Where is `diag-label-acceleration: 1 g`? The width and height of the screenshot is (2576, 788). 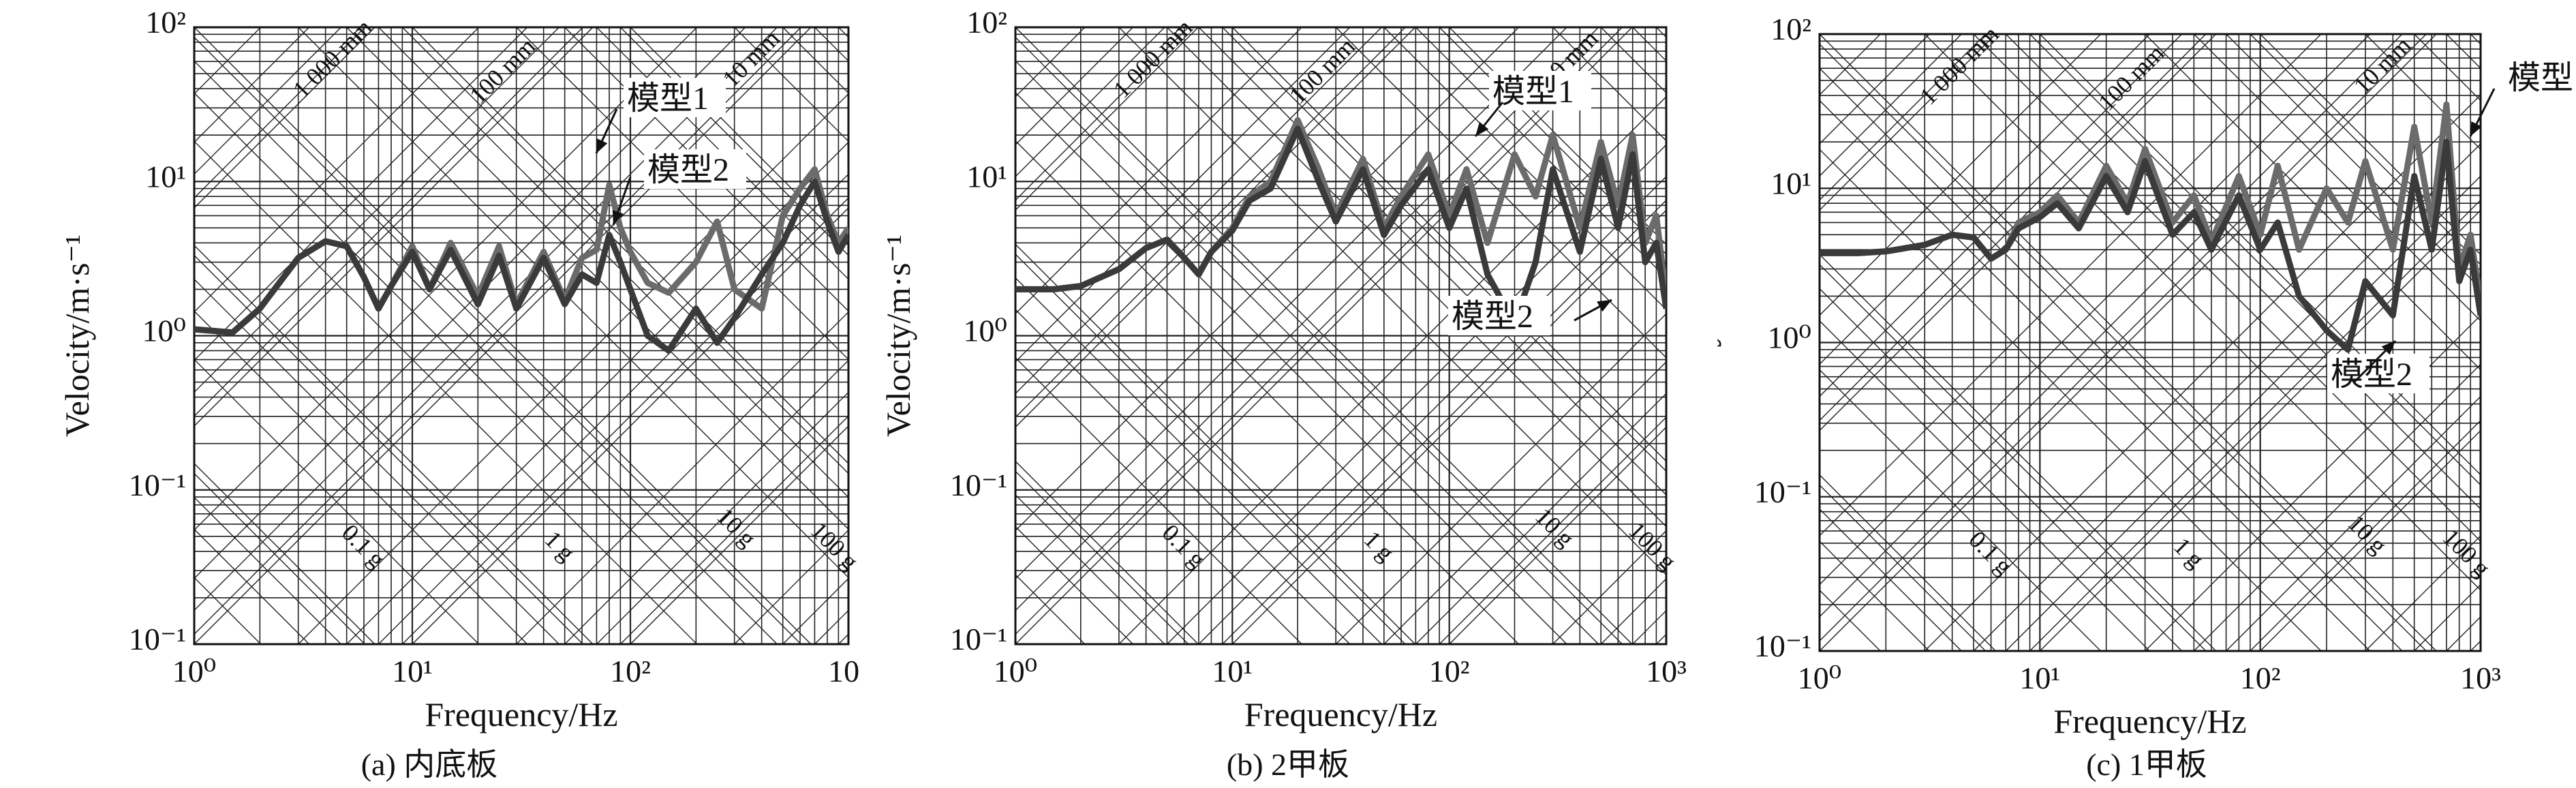 diag-label-acceleration: 1 g is located at coordinates (1379, 546).